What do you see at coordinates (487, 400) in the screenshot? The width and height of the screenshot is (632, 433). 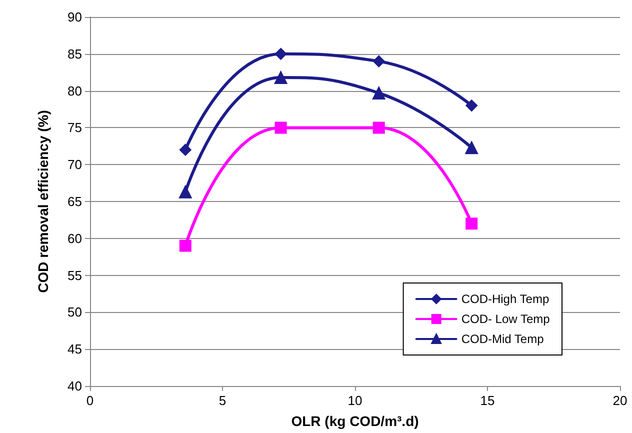 I see `x-tick-label: 15` at bounding box center [487, 400].